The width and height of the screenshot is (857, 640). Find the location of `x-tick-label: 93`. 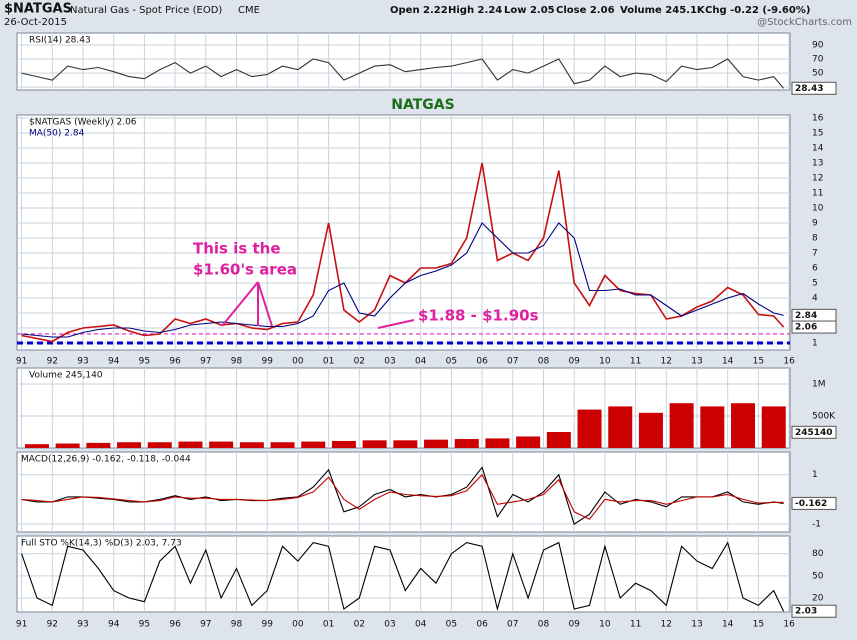

x-tick-label: 93 is located at coordinates (82, 625).